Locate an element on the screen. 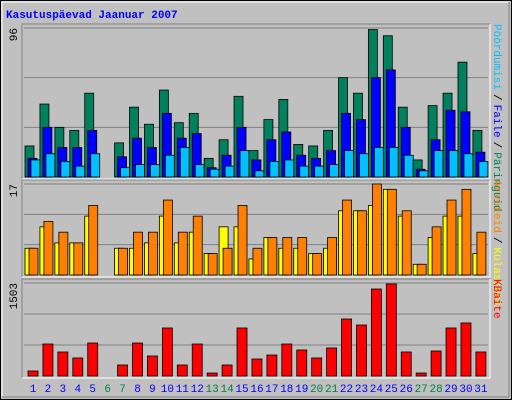  x-tick-label: 23 is located at coordinates (361, 390).